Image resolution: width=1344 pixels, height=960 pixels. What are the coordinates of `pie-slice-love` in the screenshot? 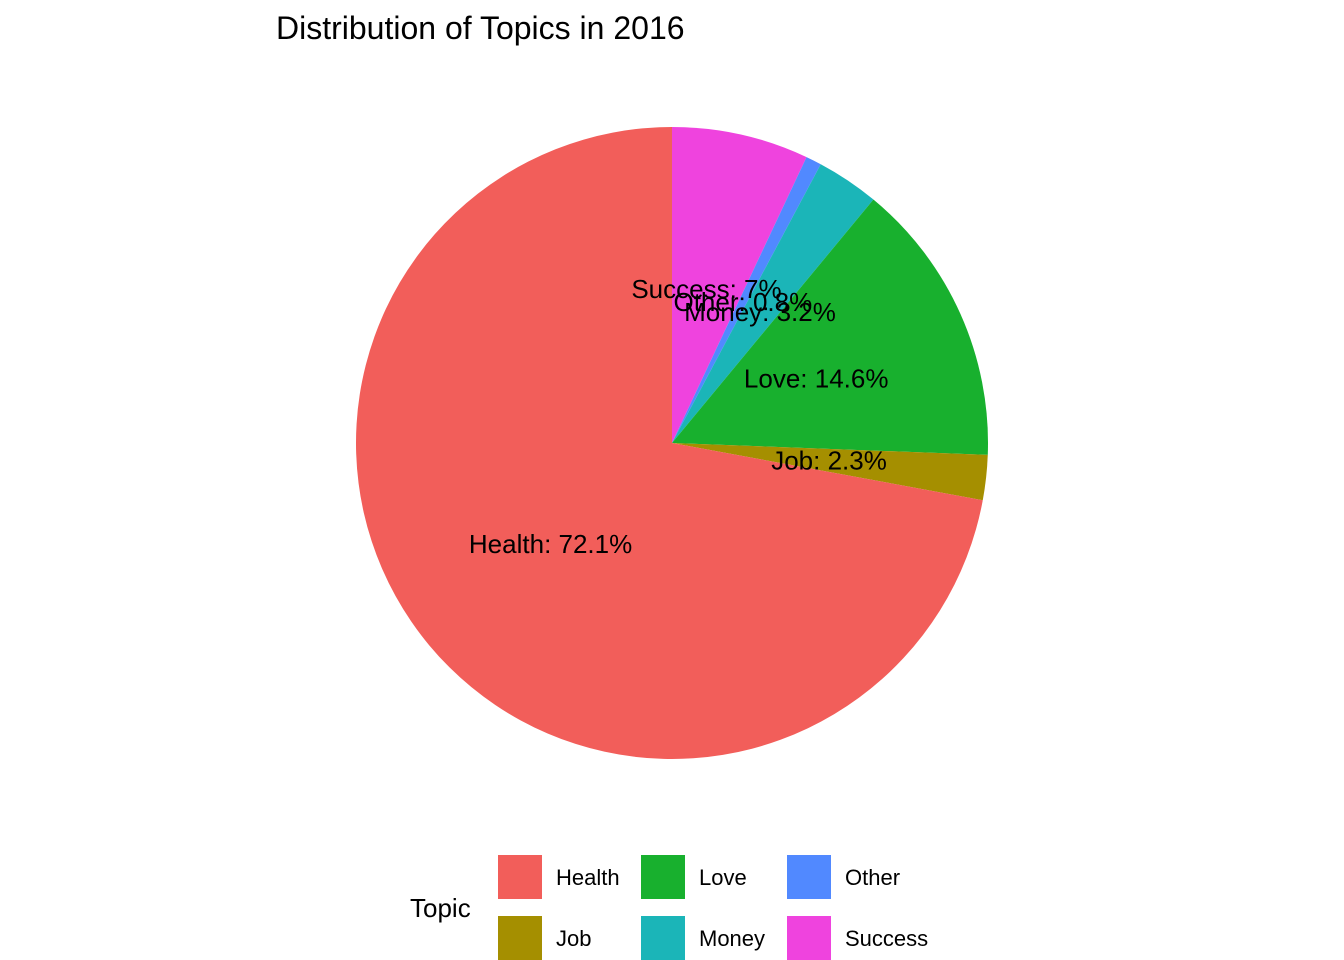 It's located at (830, 327).